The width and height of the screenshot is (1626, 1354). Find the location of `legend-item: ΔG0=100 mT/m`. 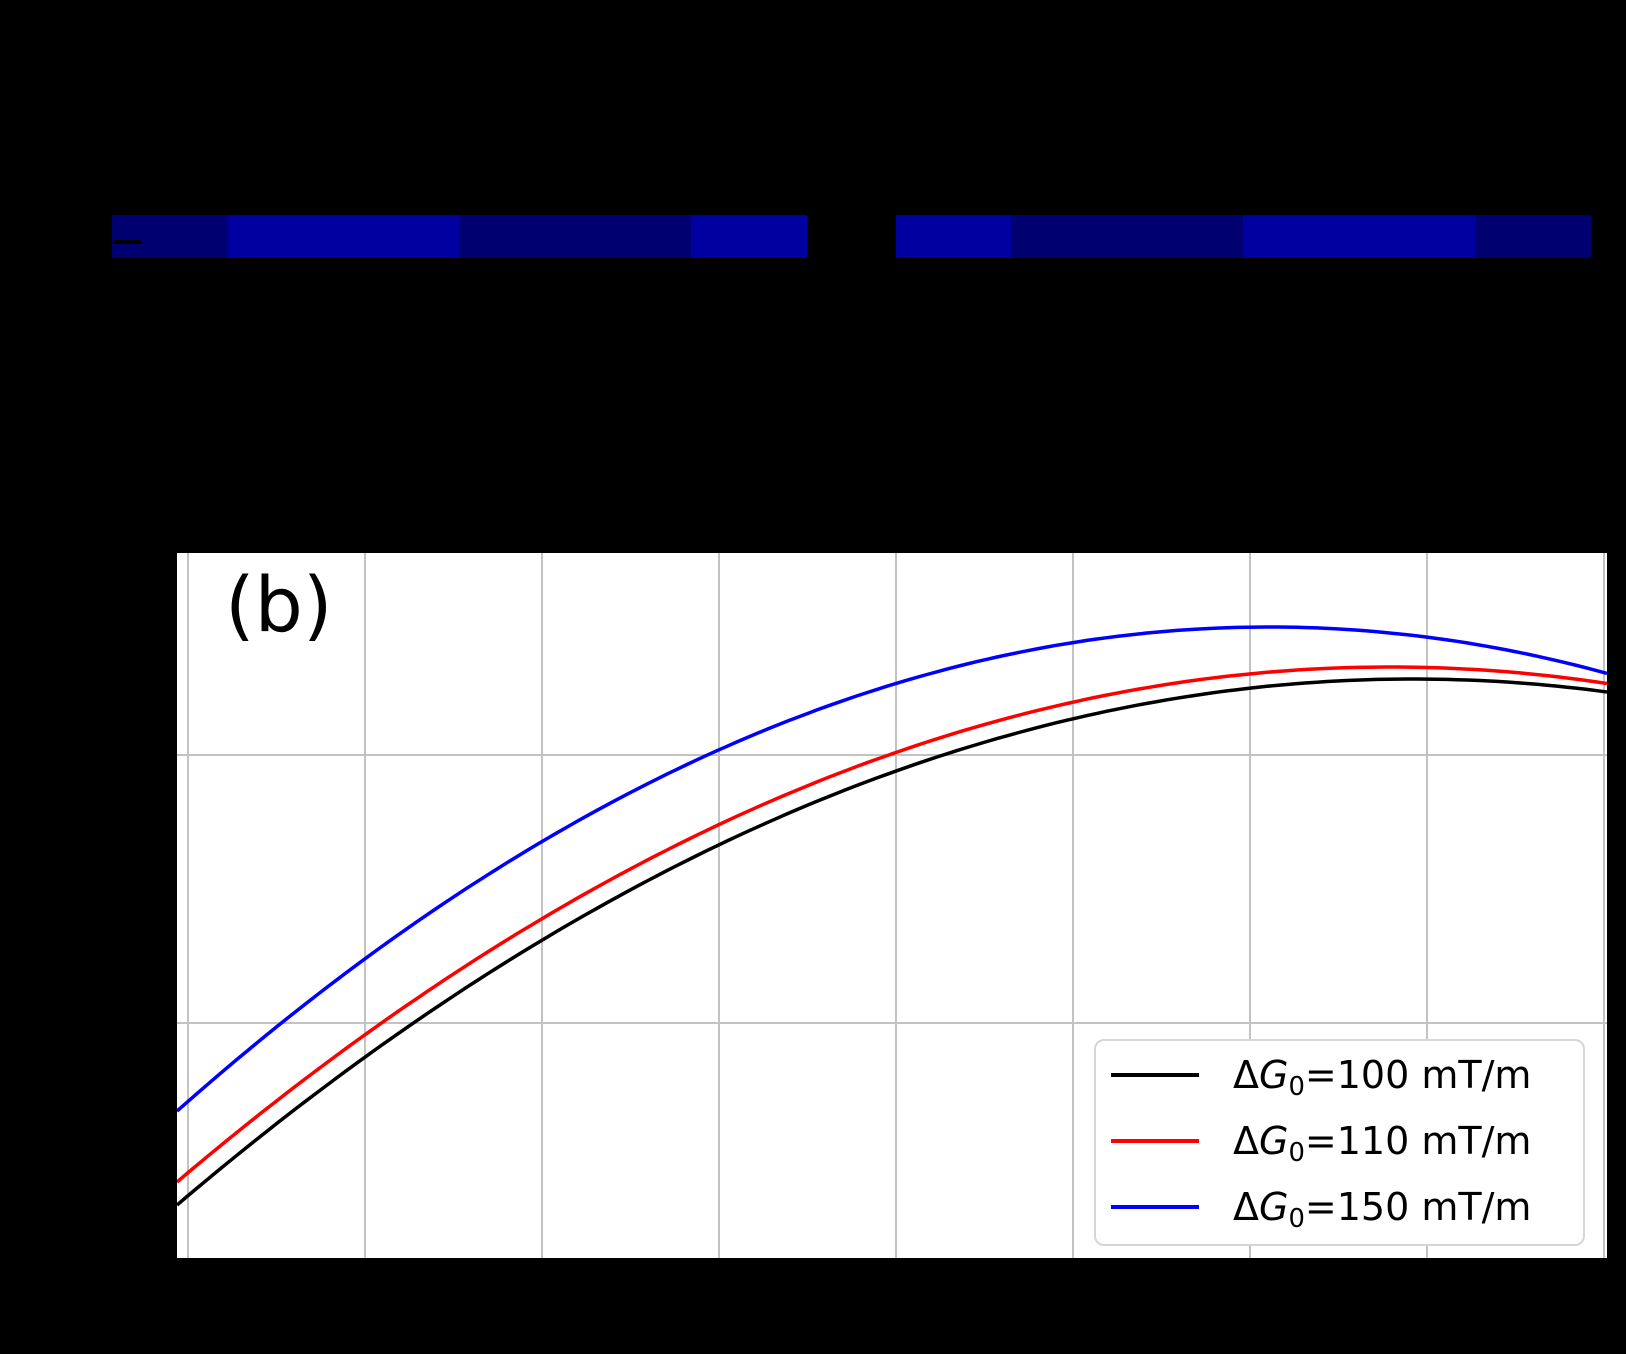

legend-item: ΔG0=100 mT/m is located at coordinates (1339, 1075).